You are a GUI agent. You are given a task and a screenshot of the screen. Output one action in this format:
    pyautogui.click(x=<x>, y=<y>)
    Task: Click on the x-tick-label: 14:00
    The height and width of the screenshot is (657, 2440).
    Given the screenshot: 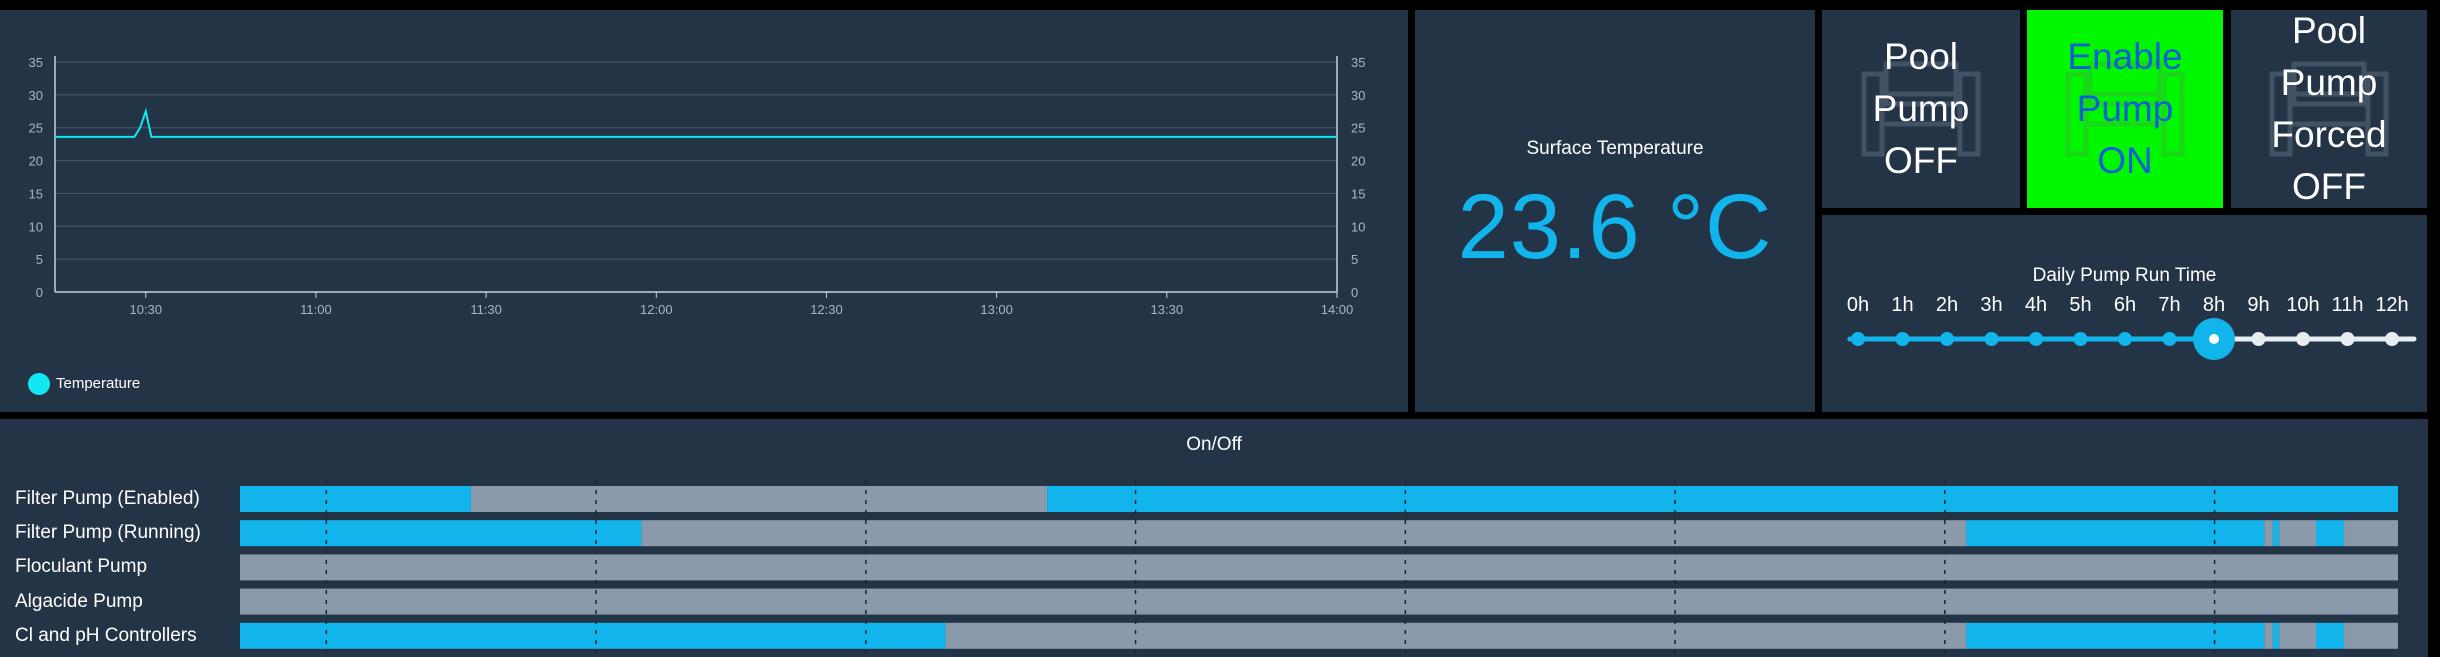 What is the action you would take?
    pyautogui.click(x=1337, y=309)
    